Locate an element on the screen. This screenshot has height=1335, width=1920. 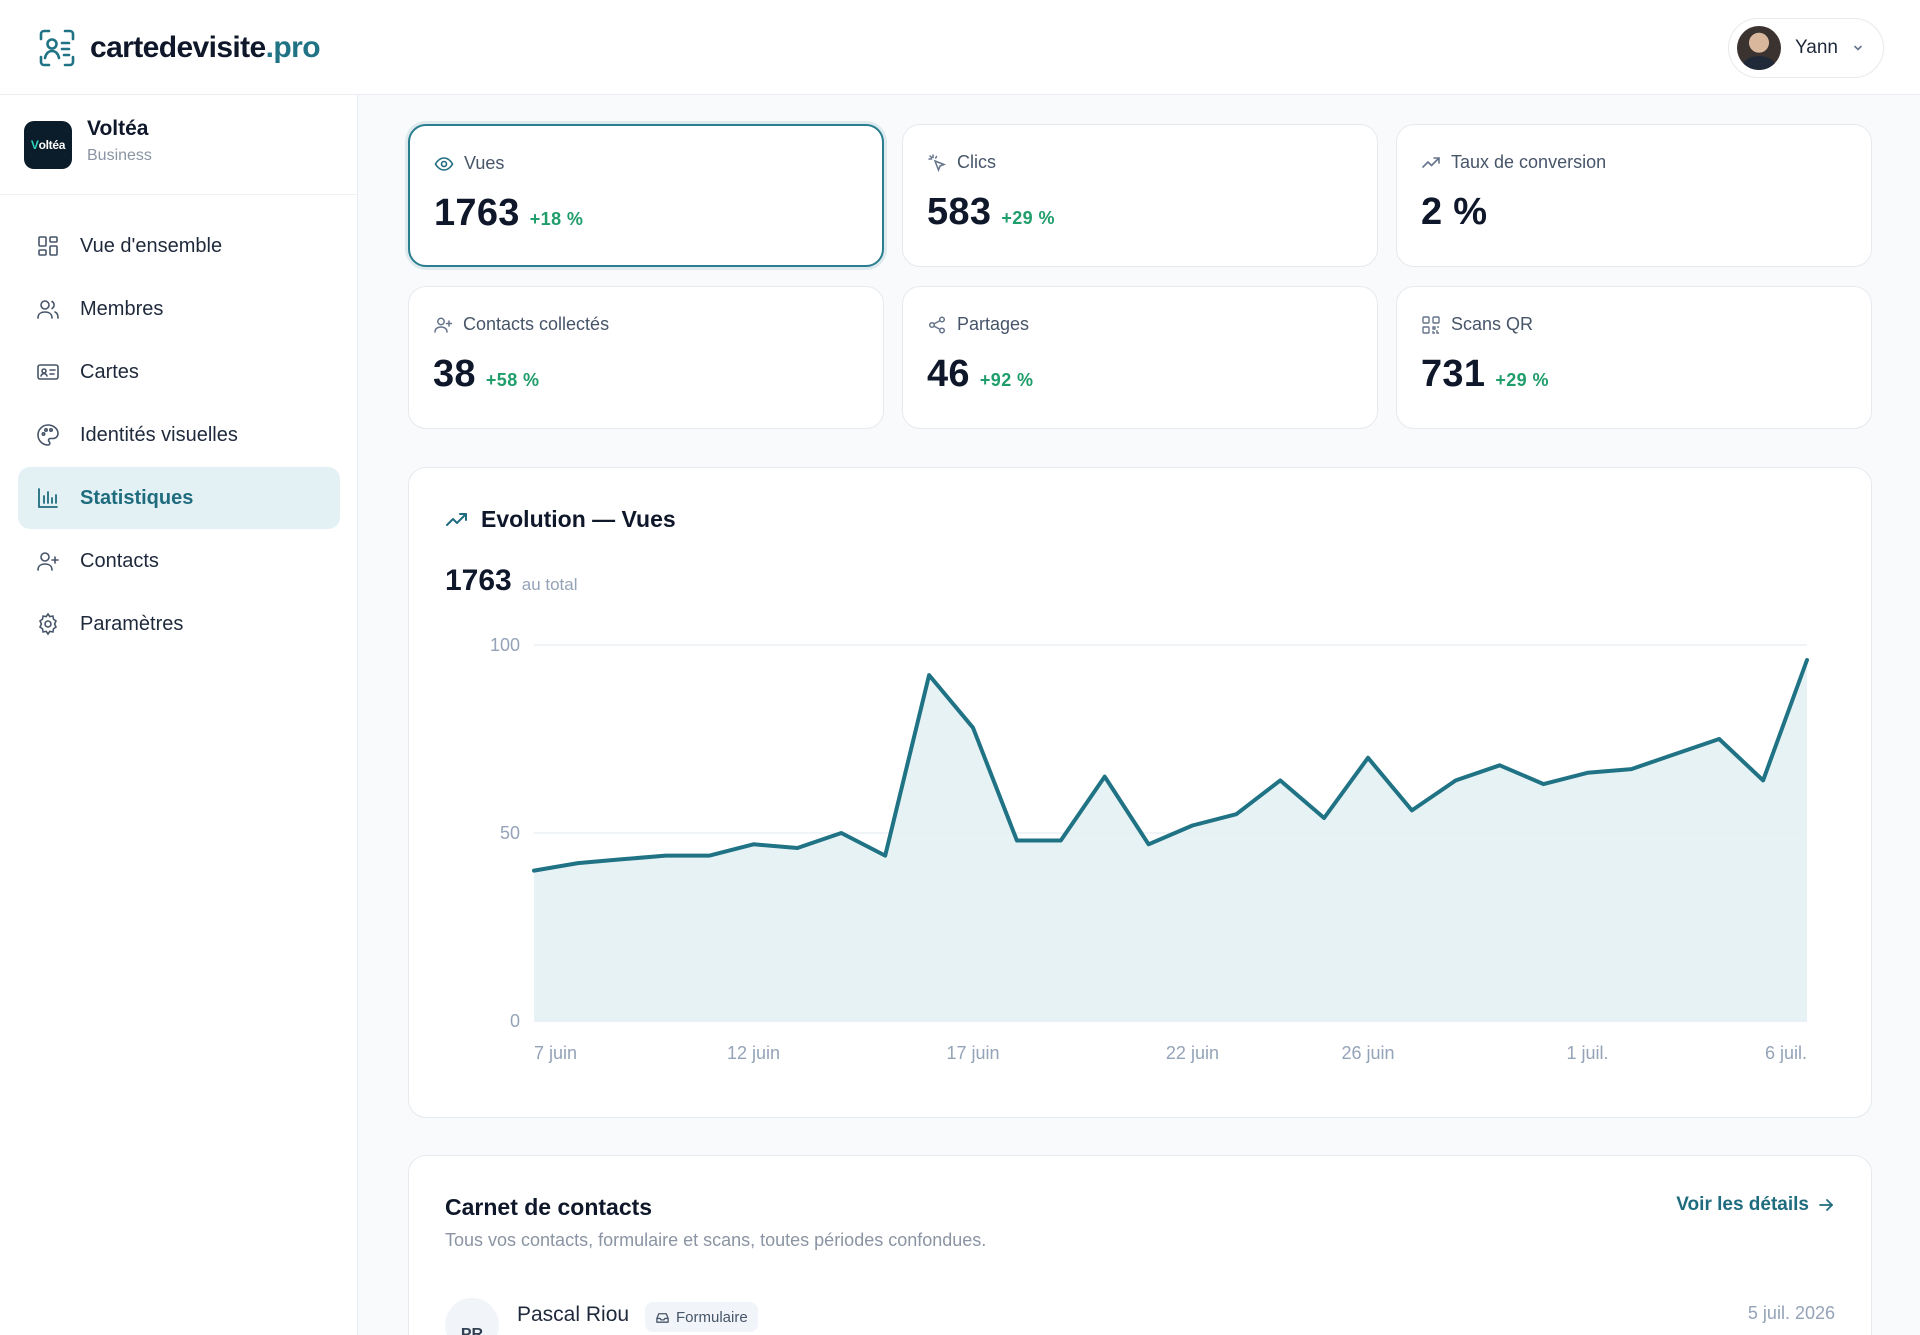
sidebar-item-visual-identities: Identités visuelles is located at coordinates (179, 435).